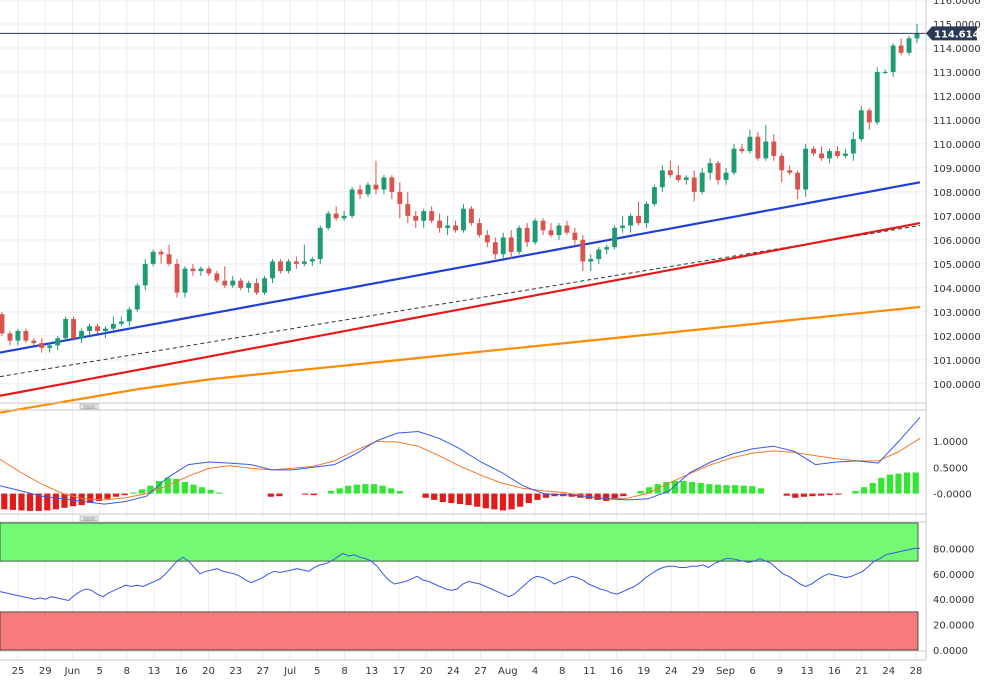 This screenshot has height=681, width=988. I want to click on macd-histogram, so click(460, 491).